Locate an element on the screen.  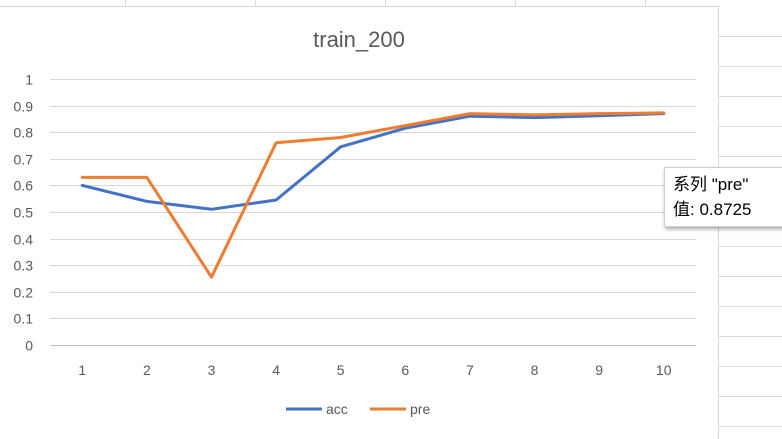
y-tick-label: 0.4 is located at coordinates (24, 240).